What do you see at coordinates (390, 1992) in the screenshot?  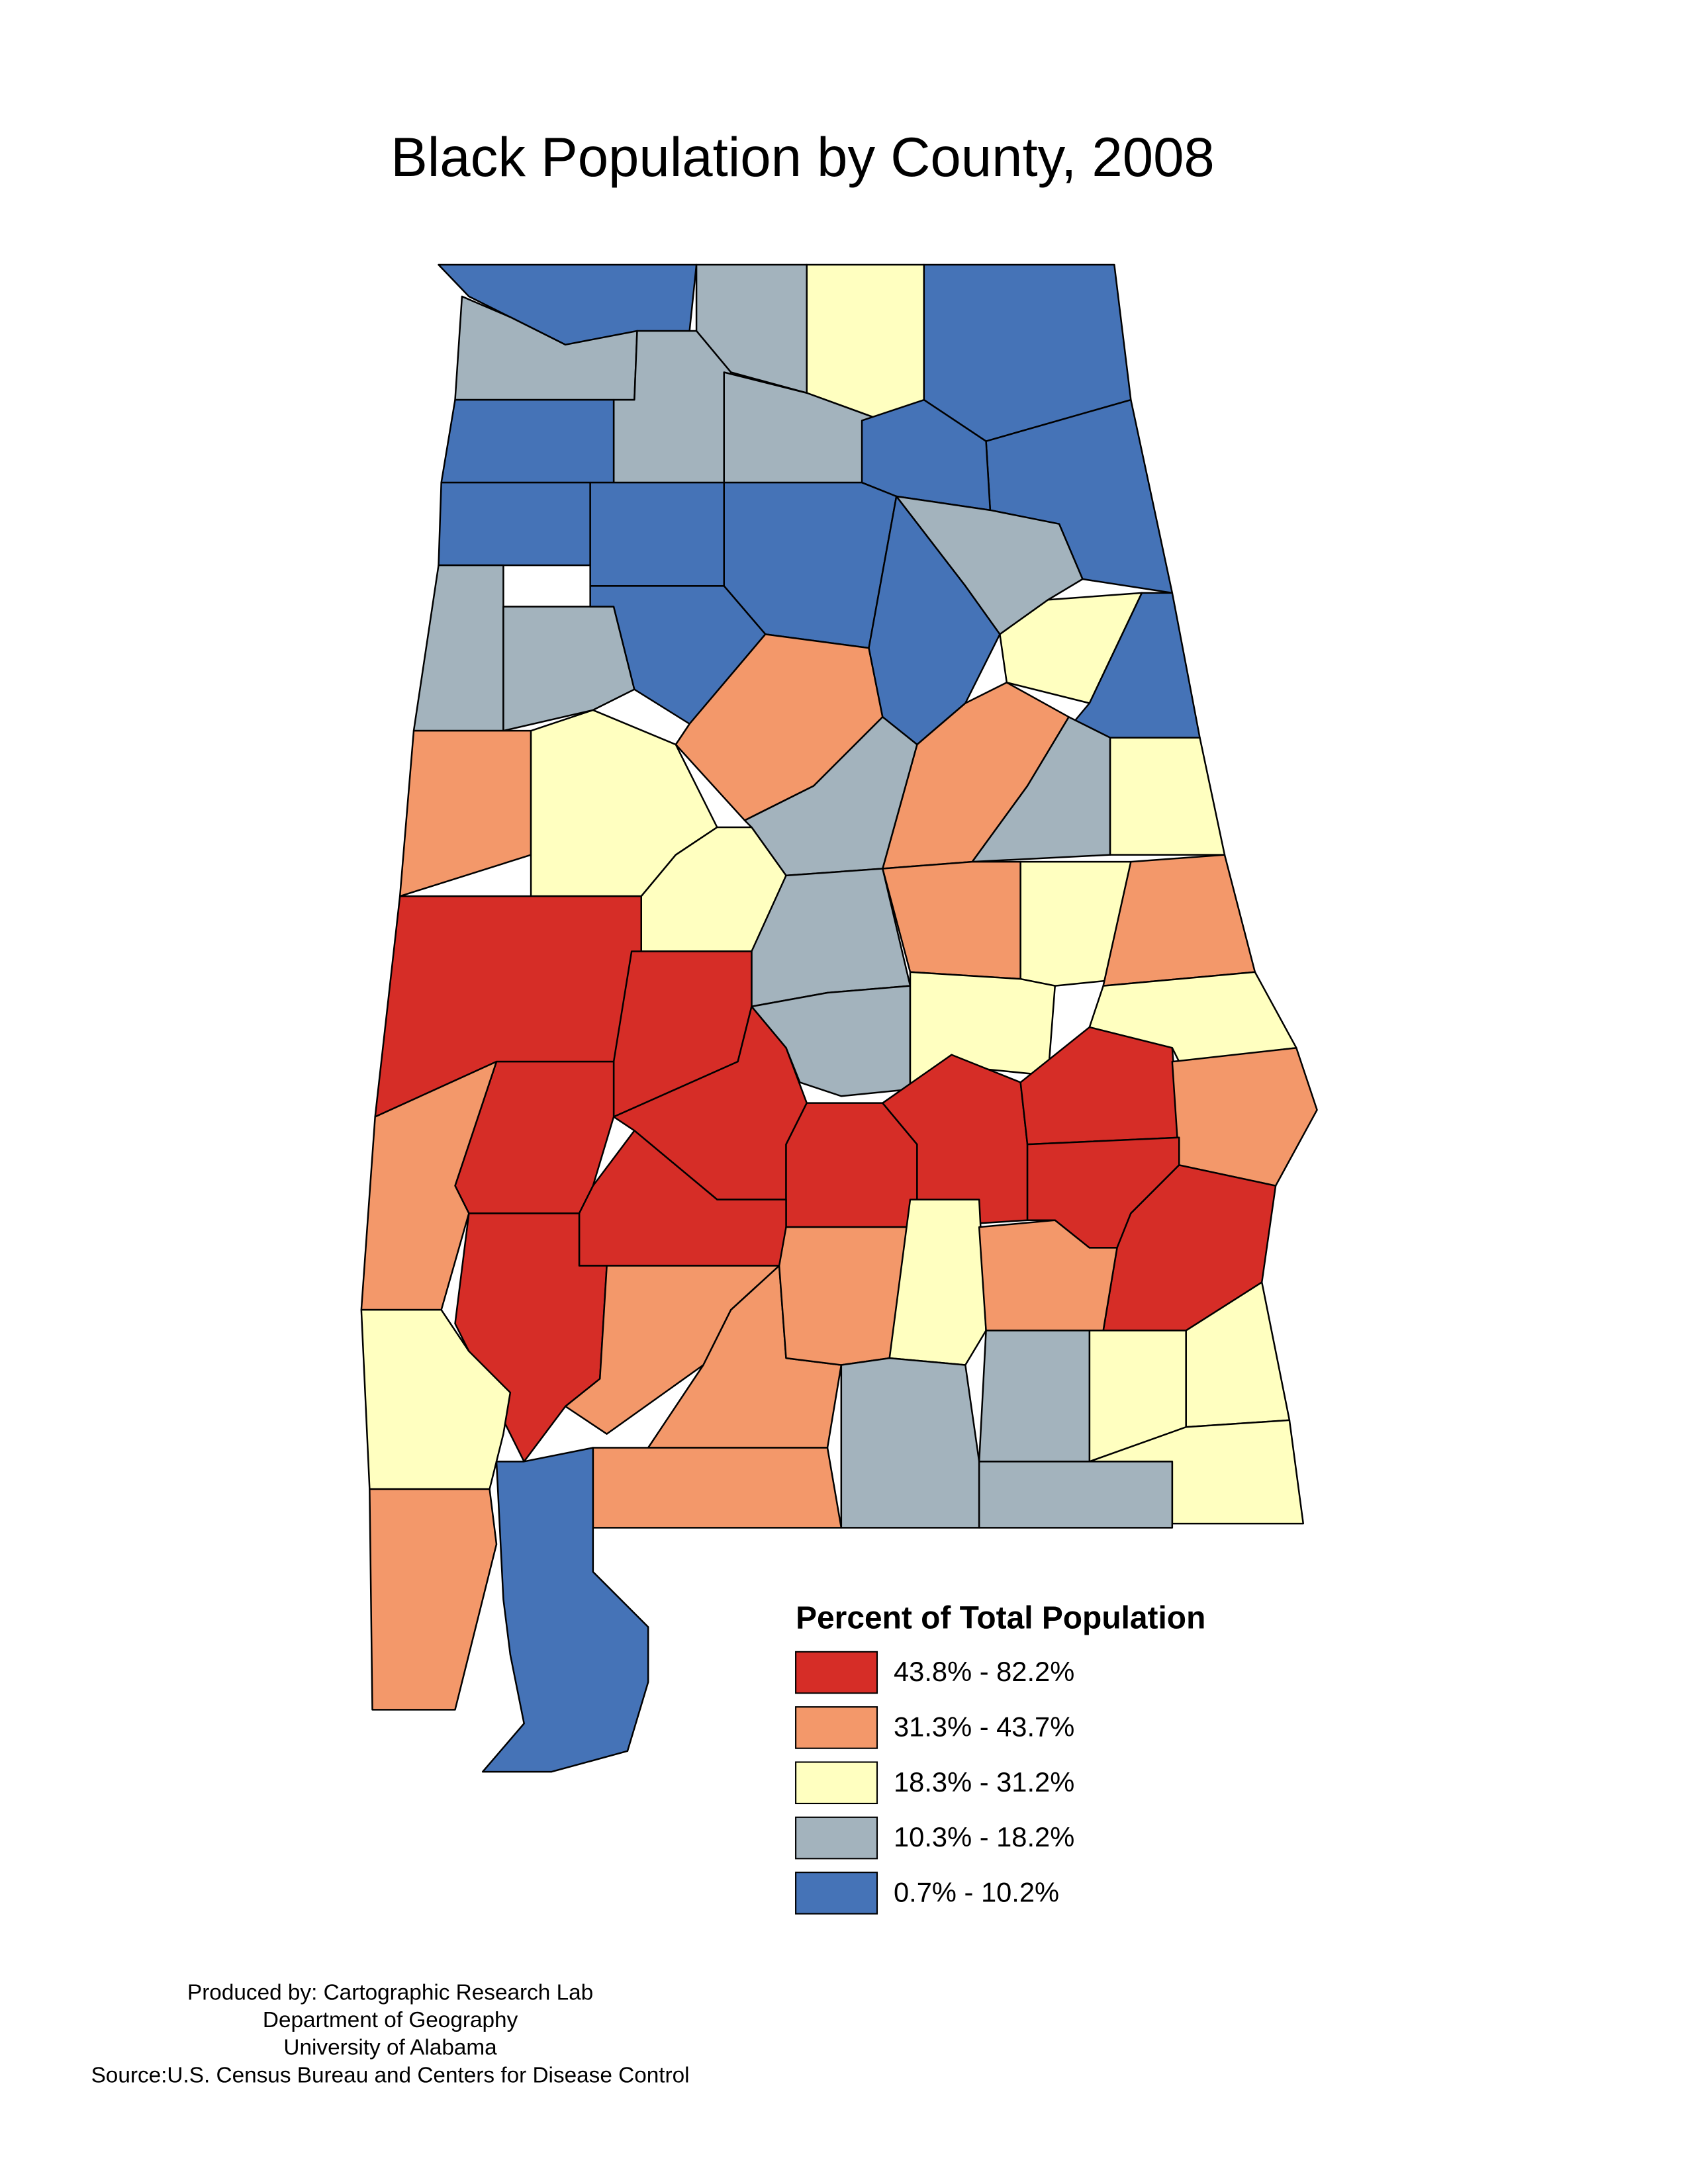 I see `credit-line: Produced by: Cartographic Research Lab` at bounding box center [390, 1992].